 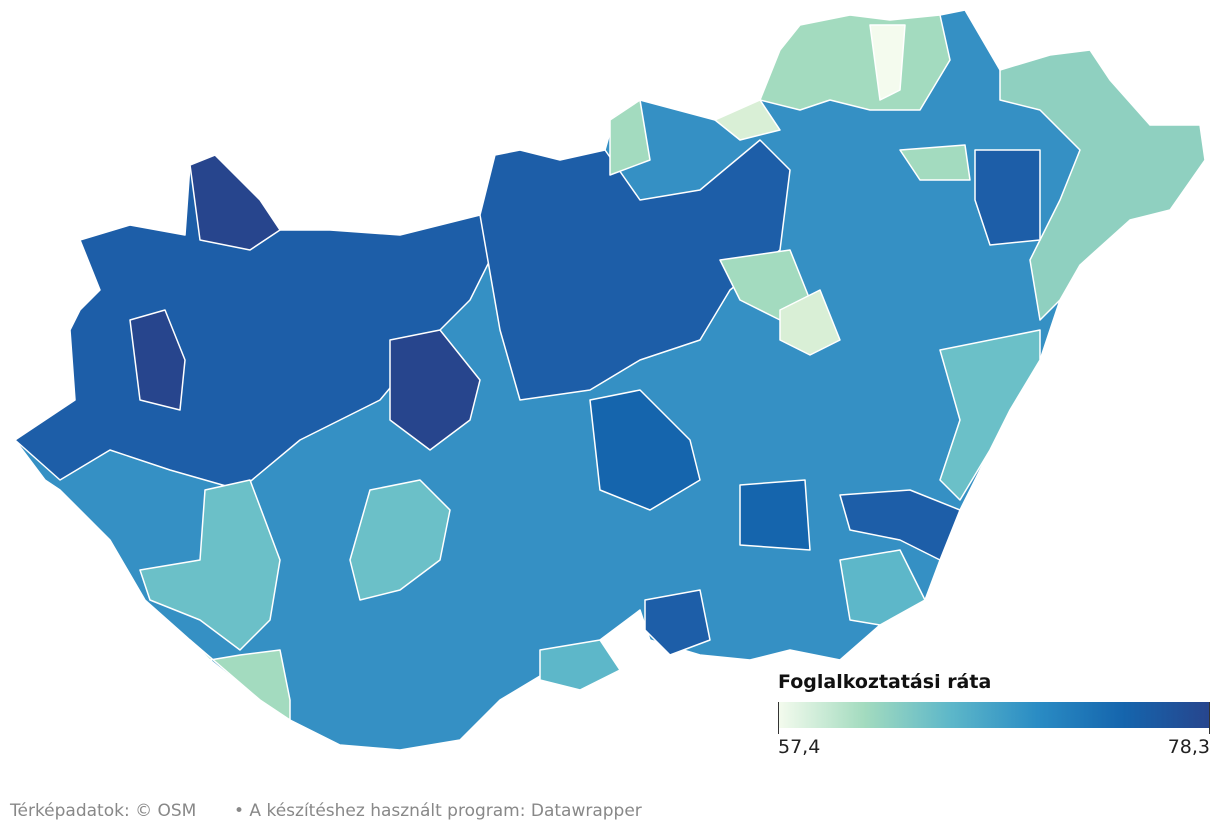 What do you see at coordinates (994, 715) in the screenshot?
I see `legend-gradient` at bounding box center [994, 715].